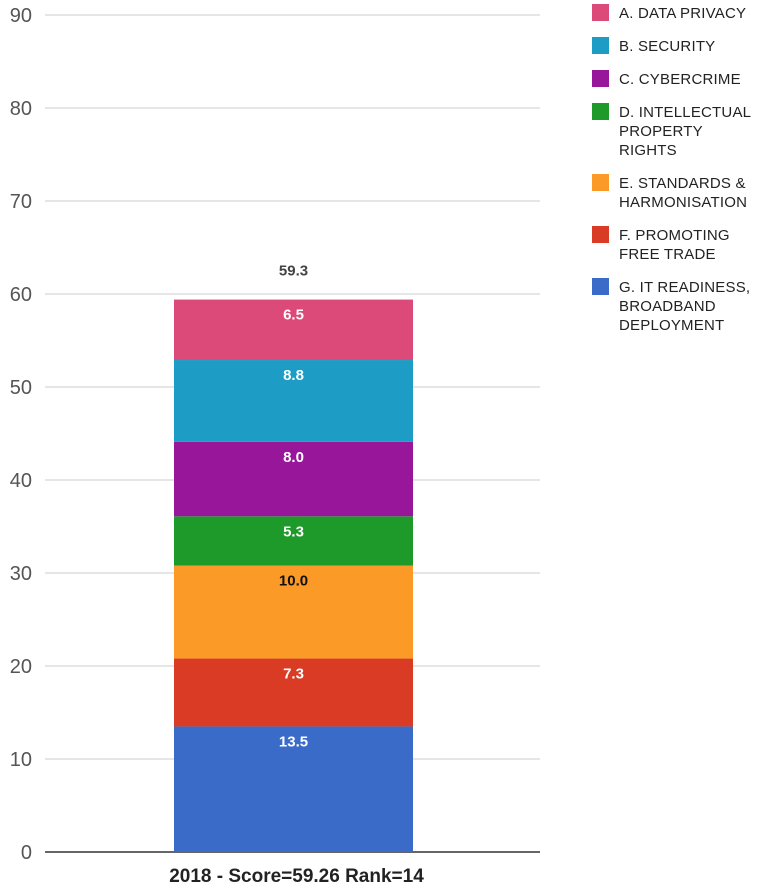 The image size is (780, 892). I want to click on total-value-label: 59.3, so click(293, 271).